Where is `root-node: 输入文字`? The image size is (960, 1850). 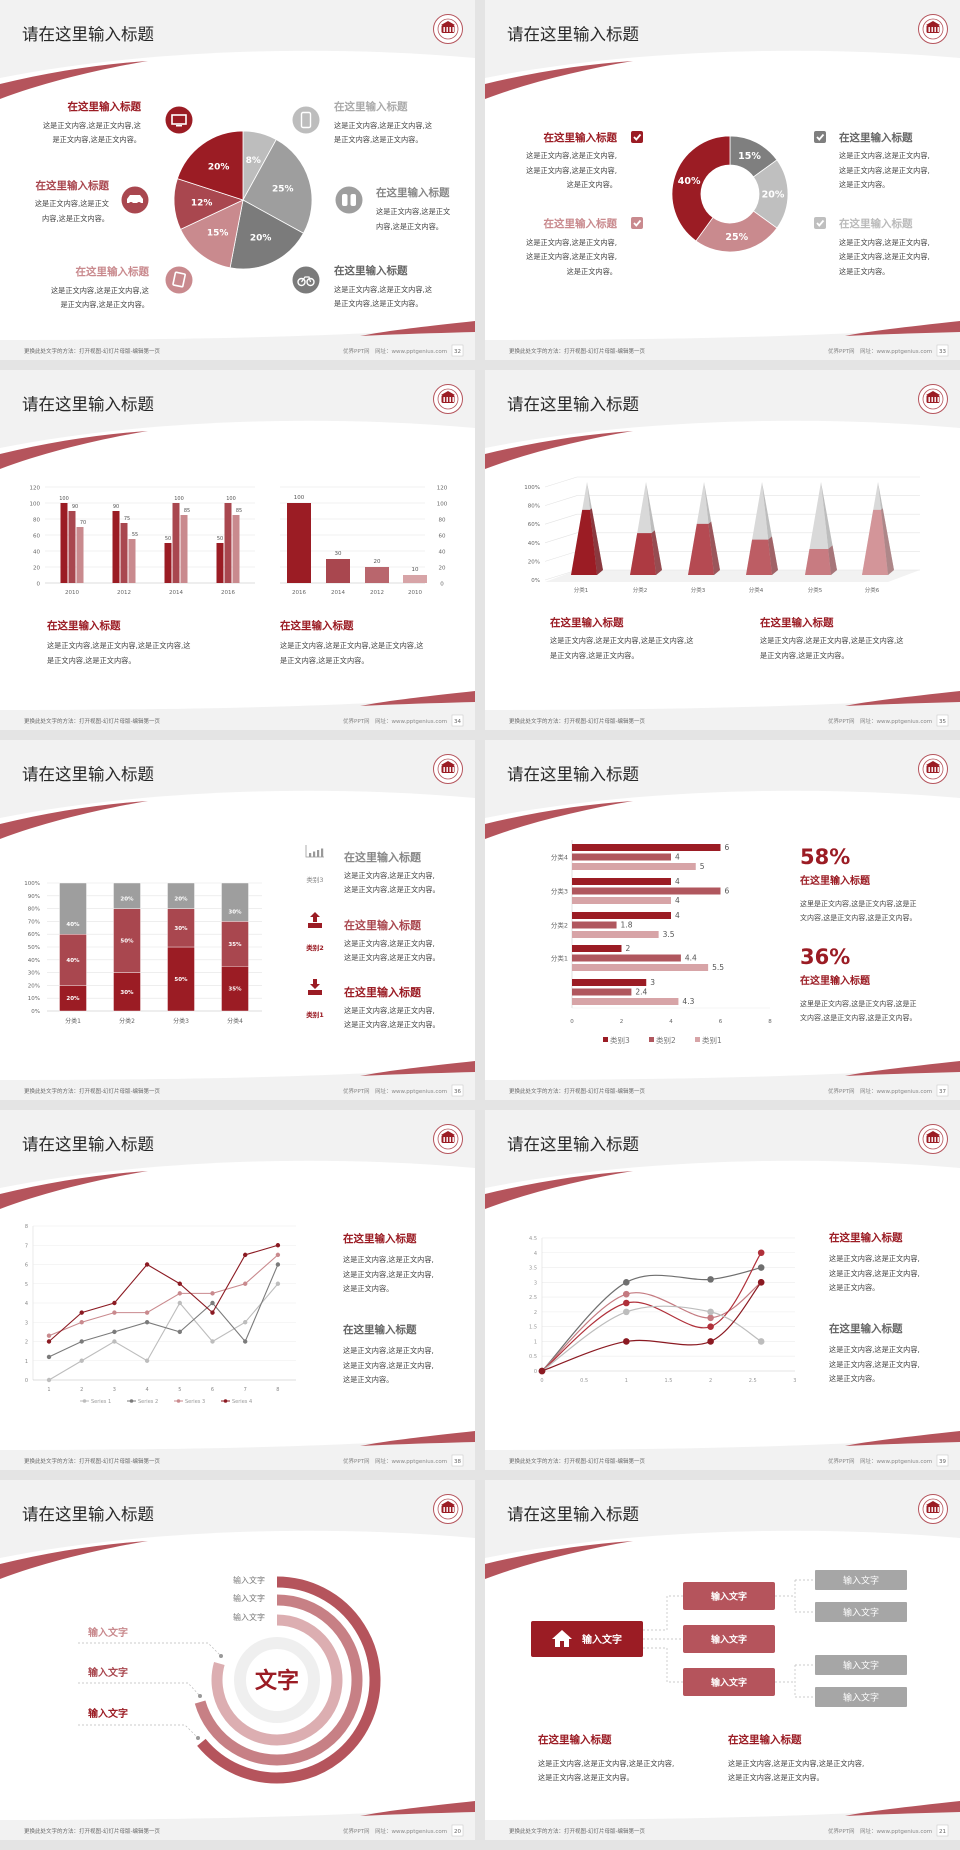
root-node: 输入文字 is located at coordinates (587, 1639).